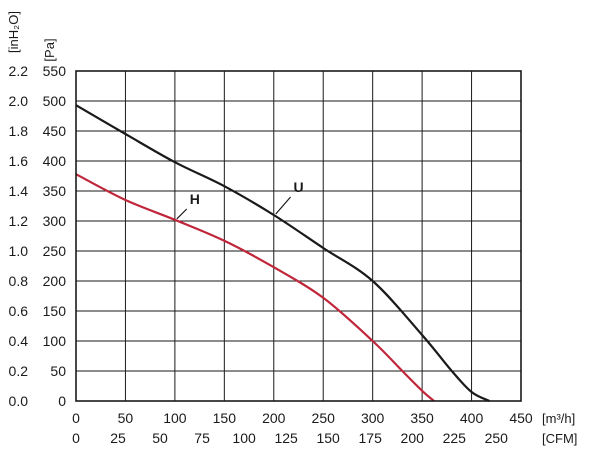 Image resolution: width=590 pixels, height=450 pixels. I want to click on x-tick-label-cfm: 250, so click(497, 438).